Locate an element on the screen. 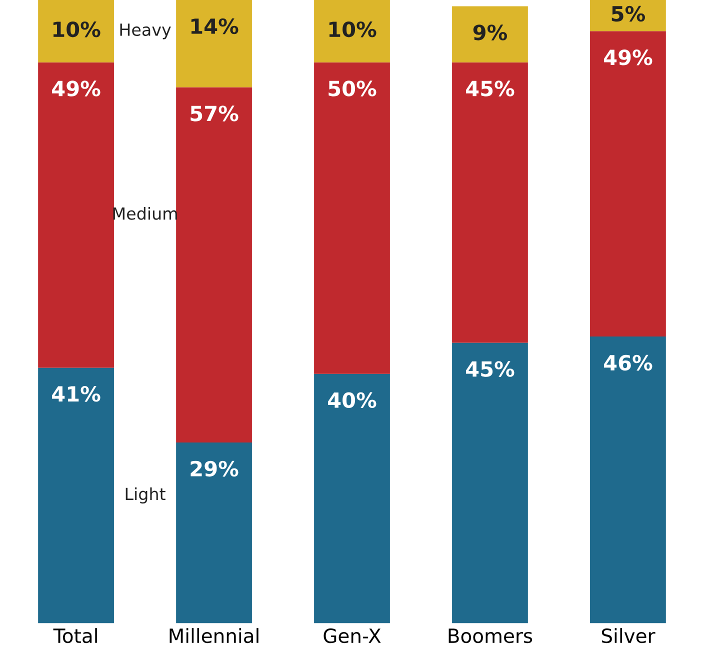  data-label: 40% is located at coordinates (352, 400).